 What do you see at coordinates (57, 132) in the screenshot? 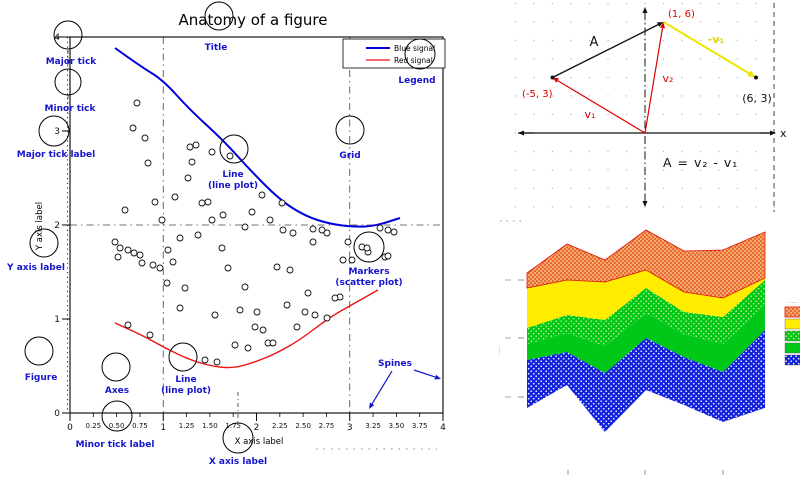
I see `y-major-tick-label: 3` at bounding box center [57, 132].